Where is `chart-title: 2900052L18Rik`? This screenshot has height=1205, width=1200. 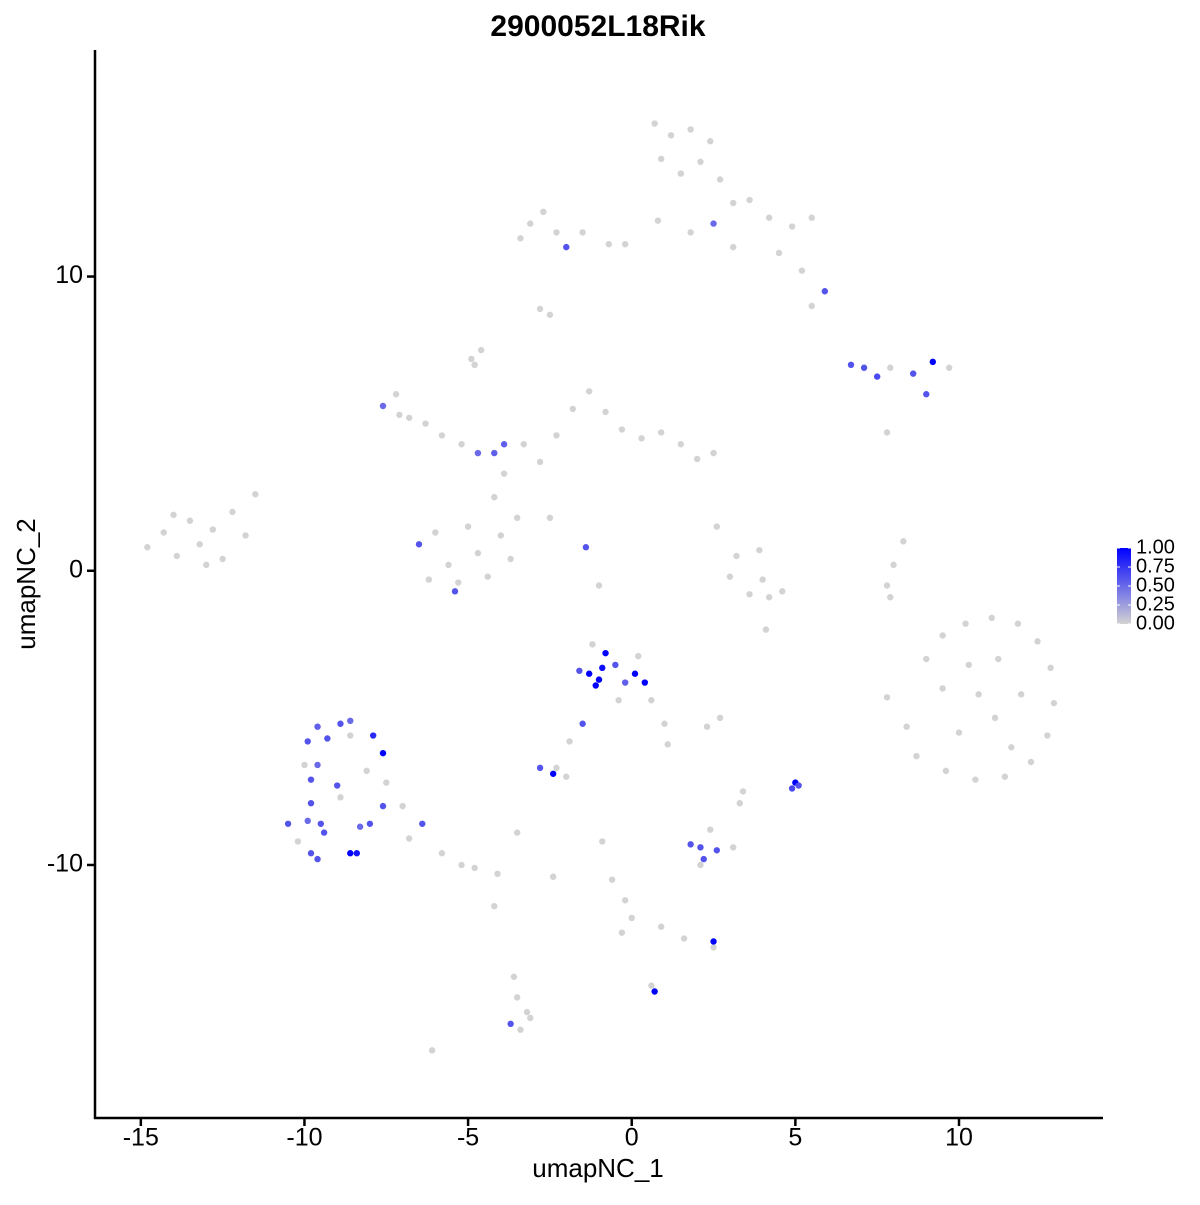
chart-title: 2900052L18Rik is located at coordinates (597, 26).